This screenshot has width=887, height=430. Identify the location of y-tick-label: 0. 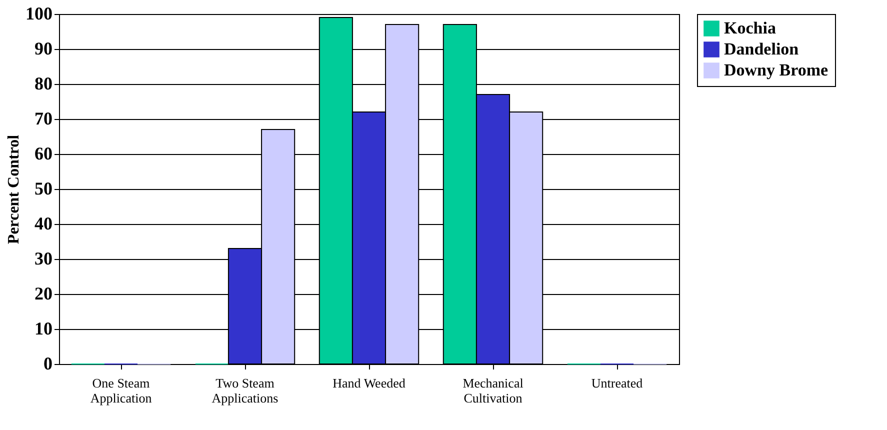
(48, 364).